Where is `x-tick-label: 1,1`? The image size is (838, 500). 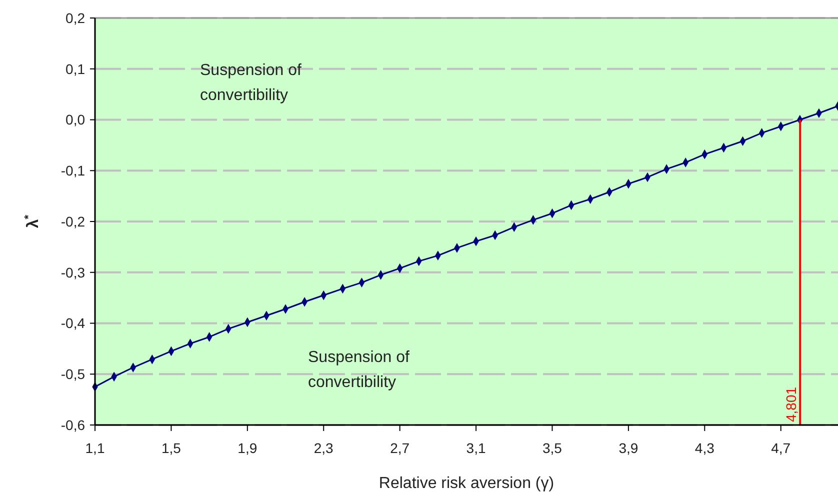 x-tick-label: 1,1 is located at coordinates (95, 448).